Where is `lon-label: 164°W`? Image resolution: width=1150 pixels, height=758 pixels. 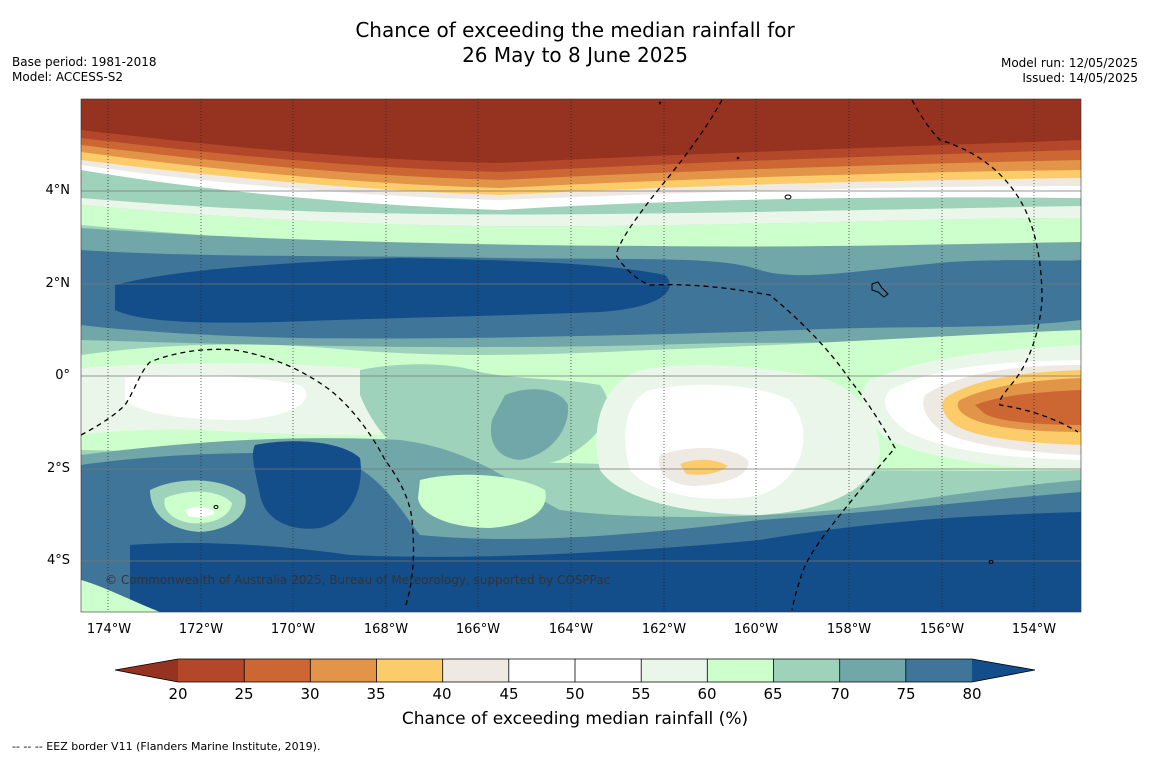 lon-label: 164°W is located at coordinates (571, 629).